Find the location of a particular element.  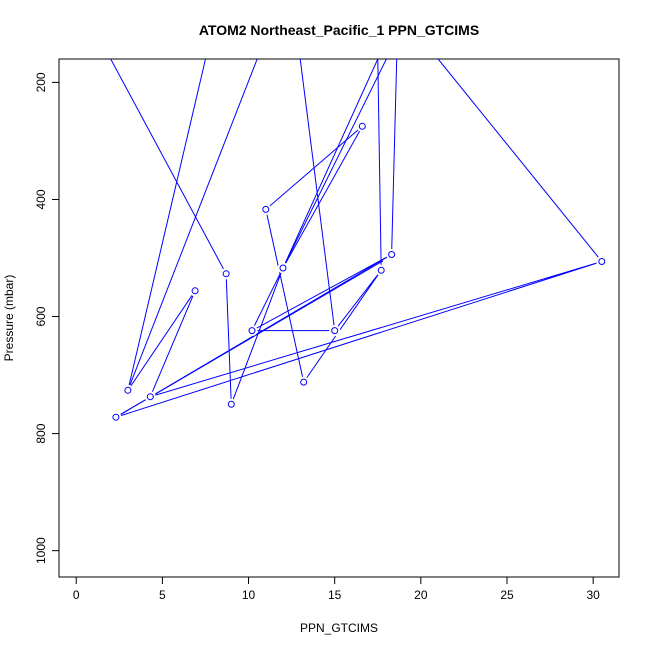

x-tick-label: 15 is located at coordinates (335, 595).